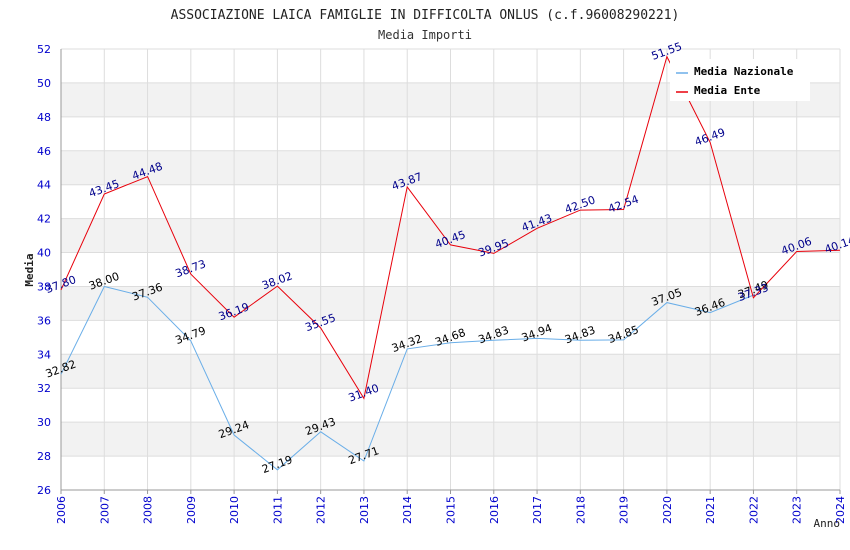  I want to click on legend: Media Nazionale Media Ente, so click(740, 80).